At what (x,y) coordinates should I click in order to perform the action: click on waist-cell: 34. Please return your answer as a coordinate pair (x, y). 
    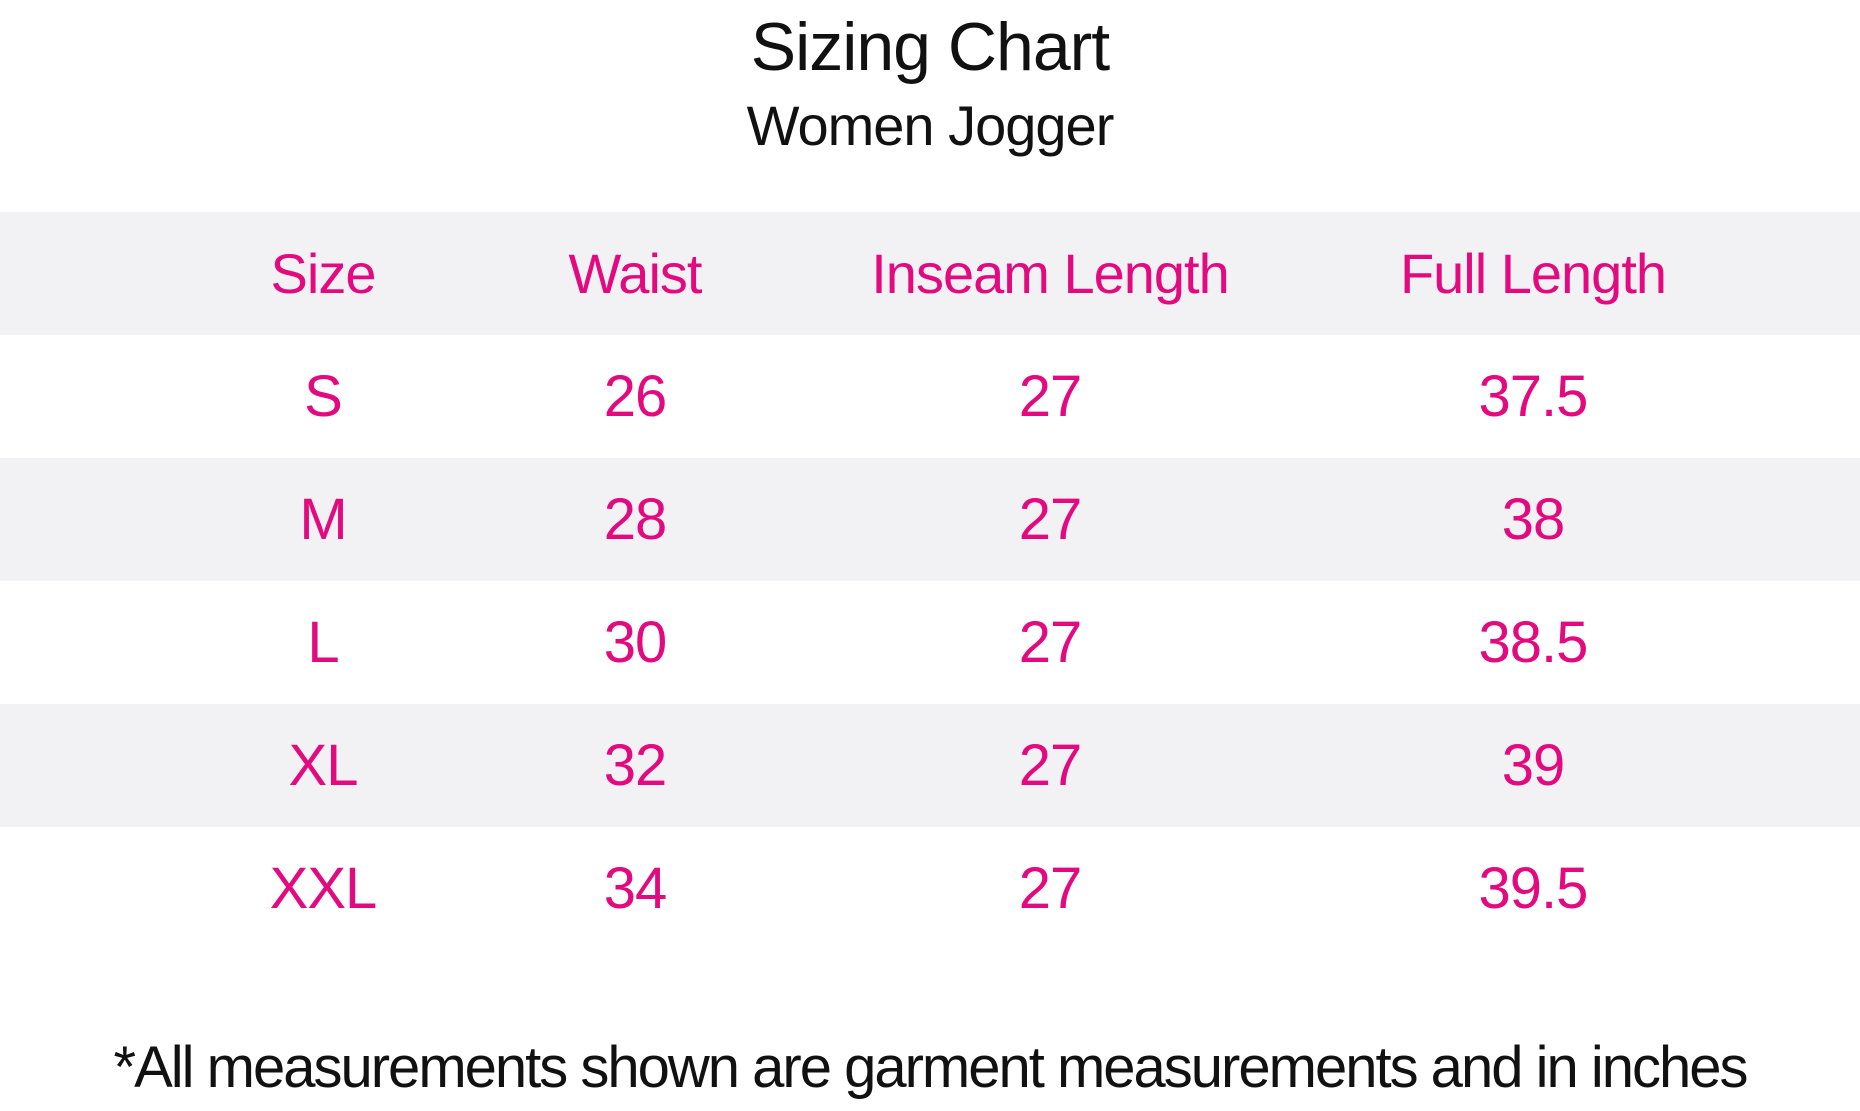
    Looking at the image, I should click on (635, 888).